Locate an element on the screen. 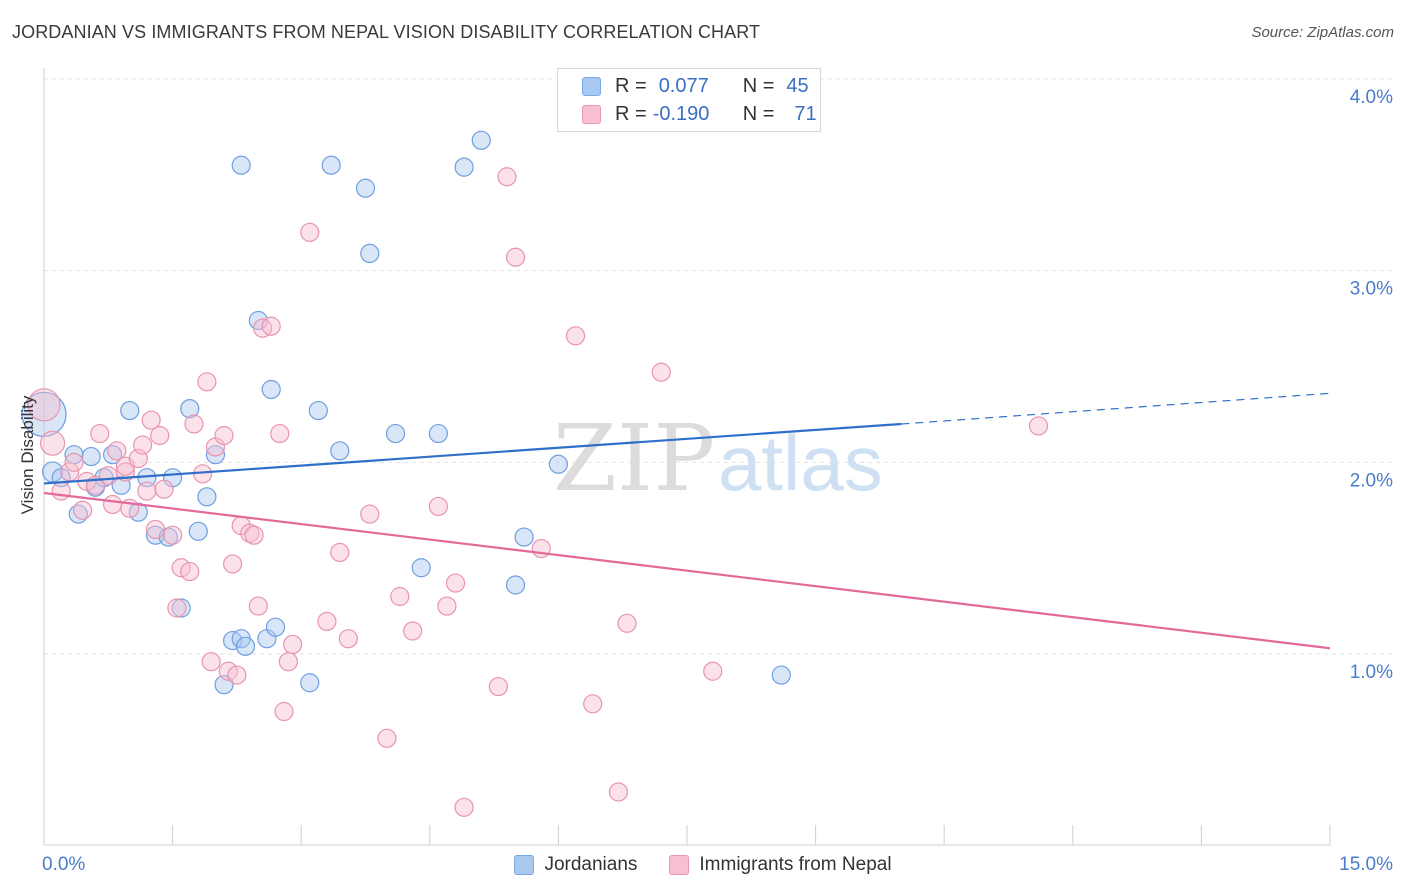 The width and height of the screenshot is (1406, 892). legend-row-nepal: R = -0.190 N = 71 is located at coordinates (687, 114).